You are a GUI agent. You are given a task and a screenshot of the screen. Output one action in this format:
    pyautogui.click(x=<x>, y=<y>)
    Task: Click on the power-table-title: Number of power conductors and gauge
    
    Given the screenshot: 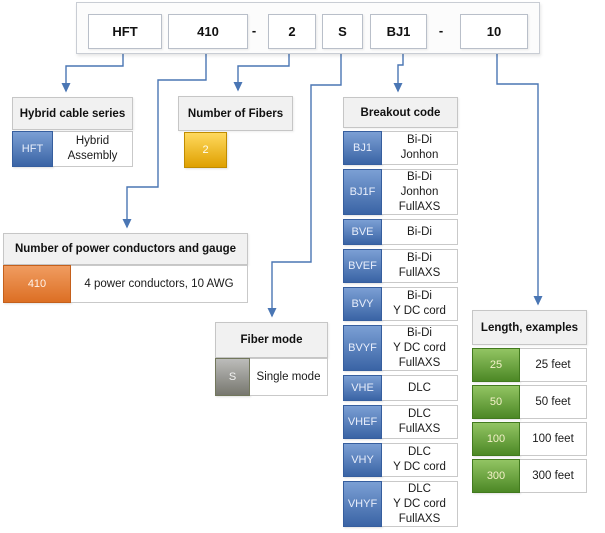 What is the action you would take?
    pyautogui.click(x=125, y=249)
    